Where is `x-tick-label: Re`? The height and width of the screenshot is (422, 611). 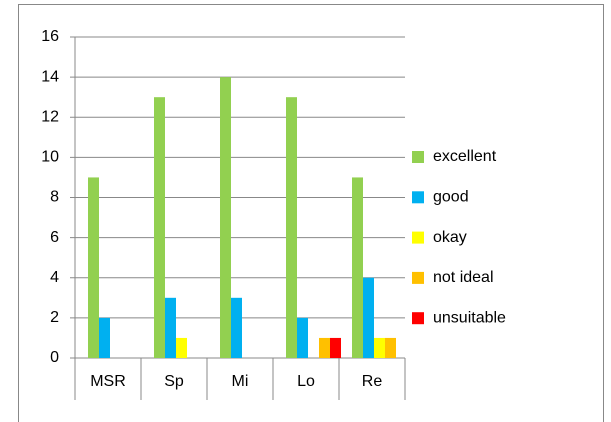 x-tick-label: Re is located at coordinates (372, 381).